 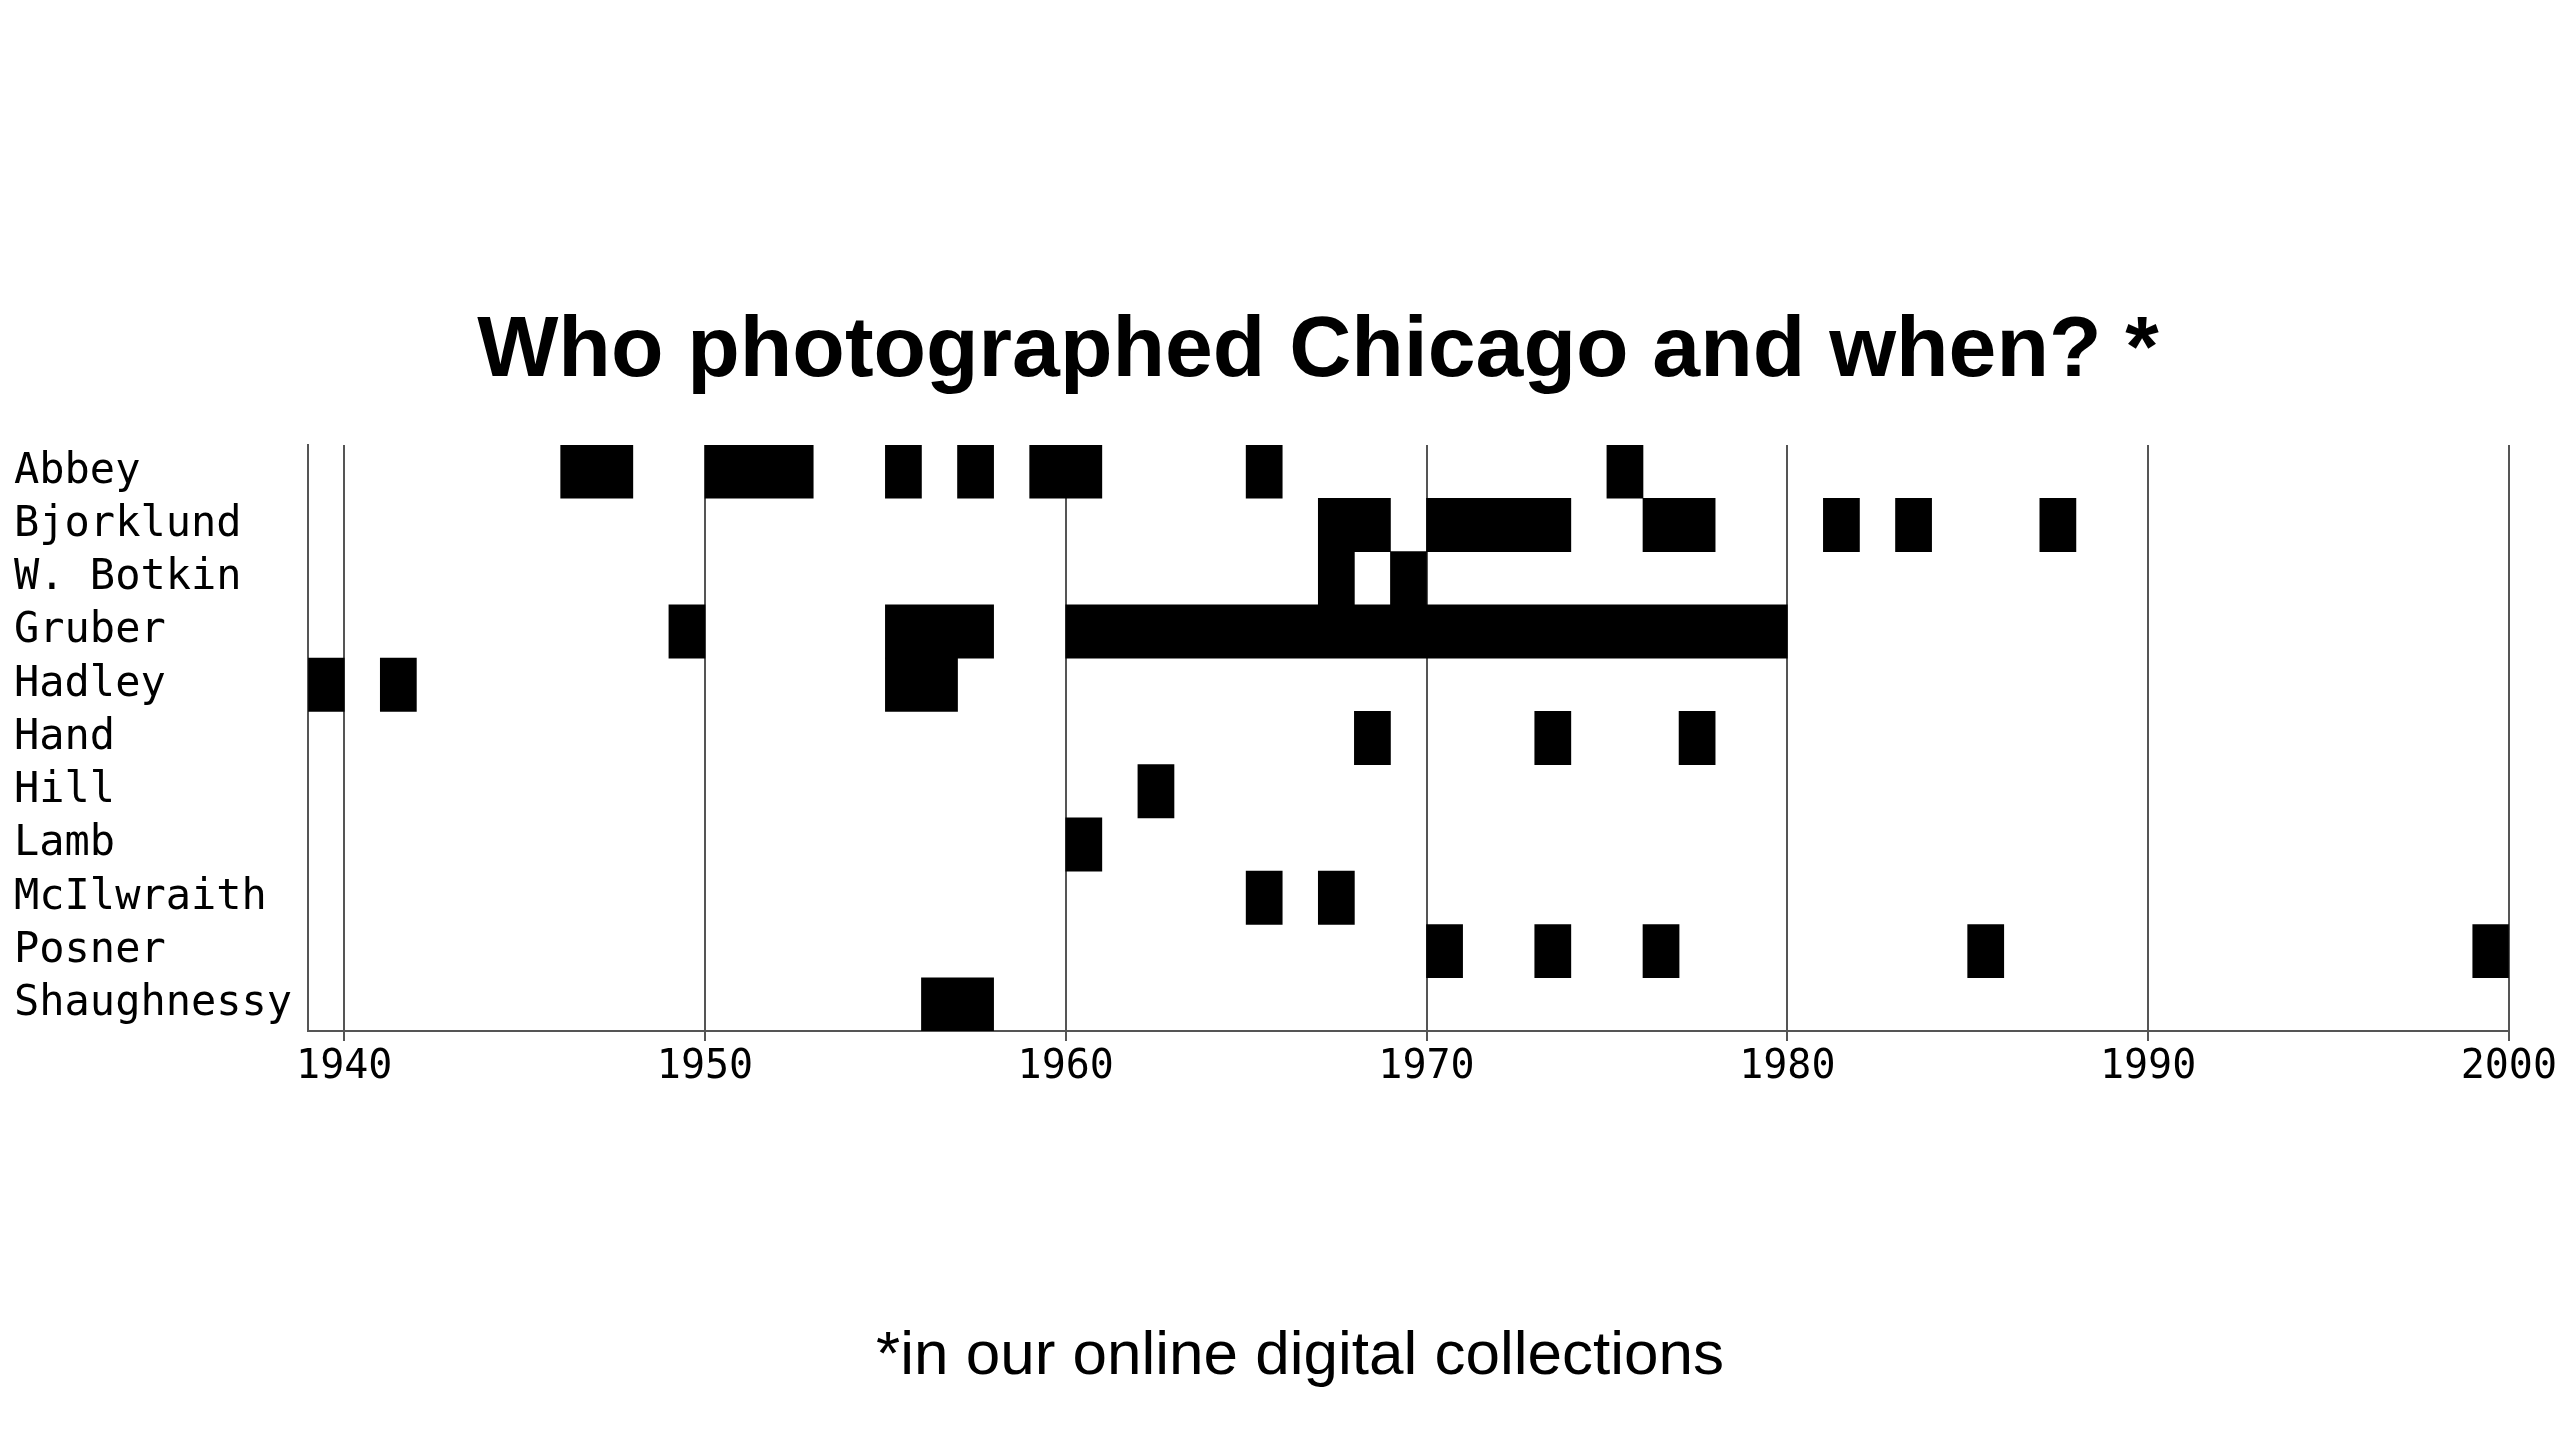 I want to click on y-tick-label: Hand, so click(x=65, y=734).